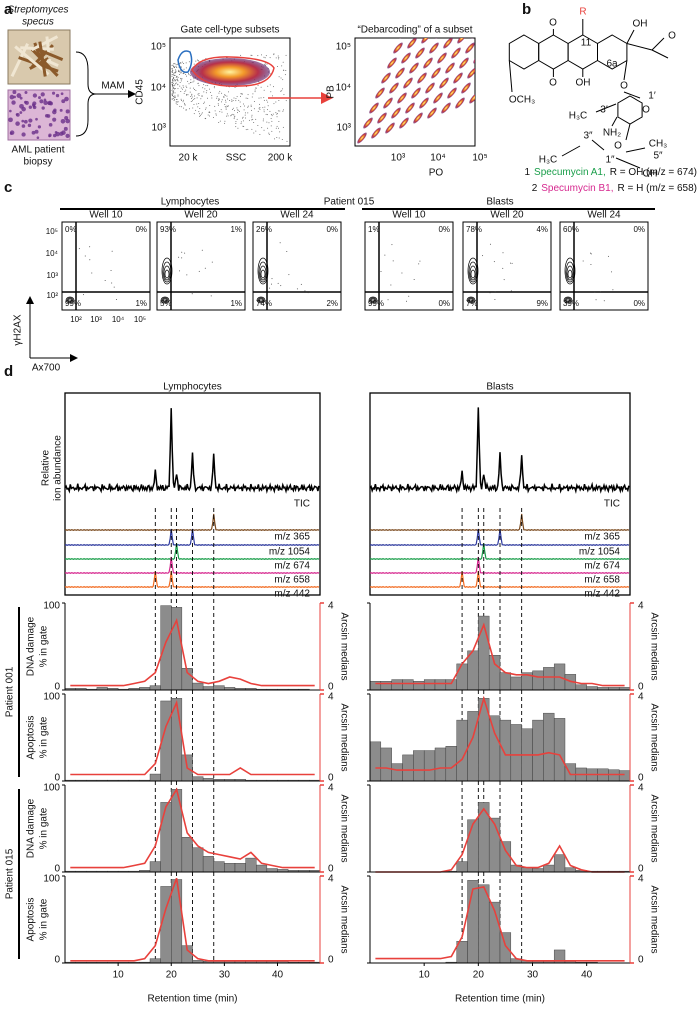 The image size is (700, 1009). I want to click on y2-tick-label: 0, so click(641, 778).